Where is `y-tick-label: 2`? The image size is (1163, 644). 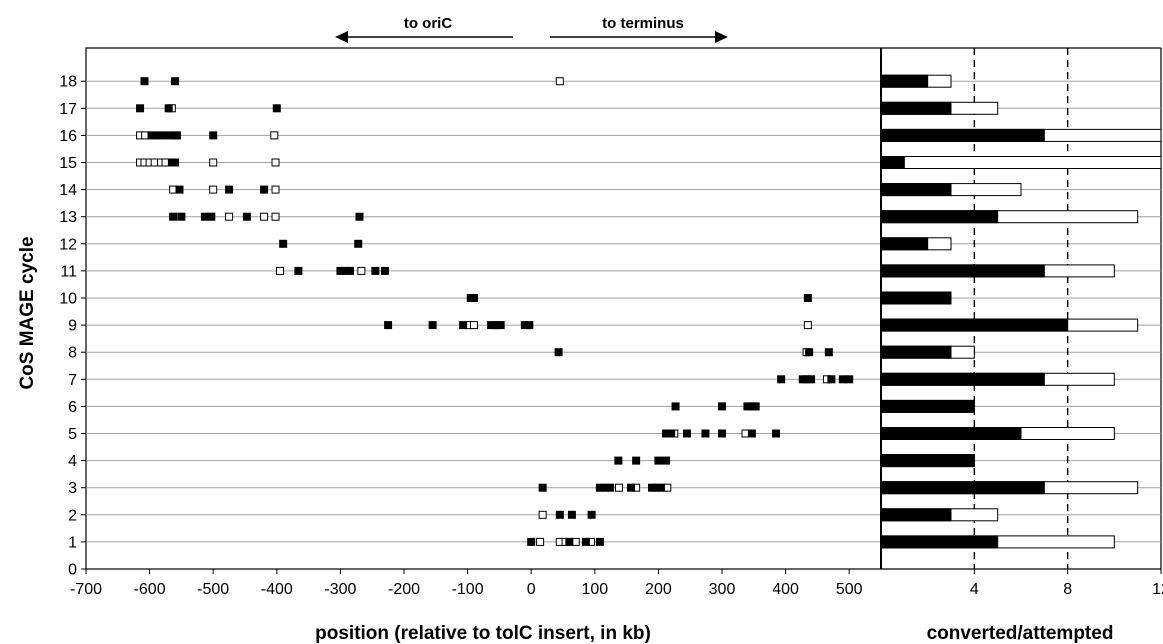 y-tick-label: 2 is located at coordinates (72, 515).